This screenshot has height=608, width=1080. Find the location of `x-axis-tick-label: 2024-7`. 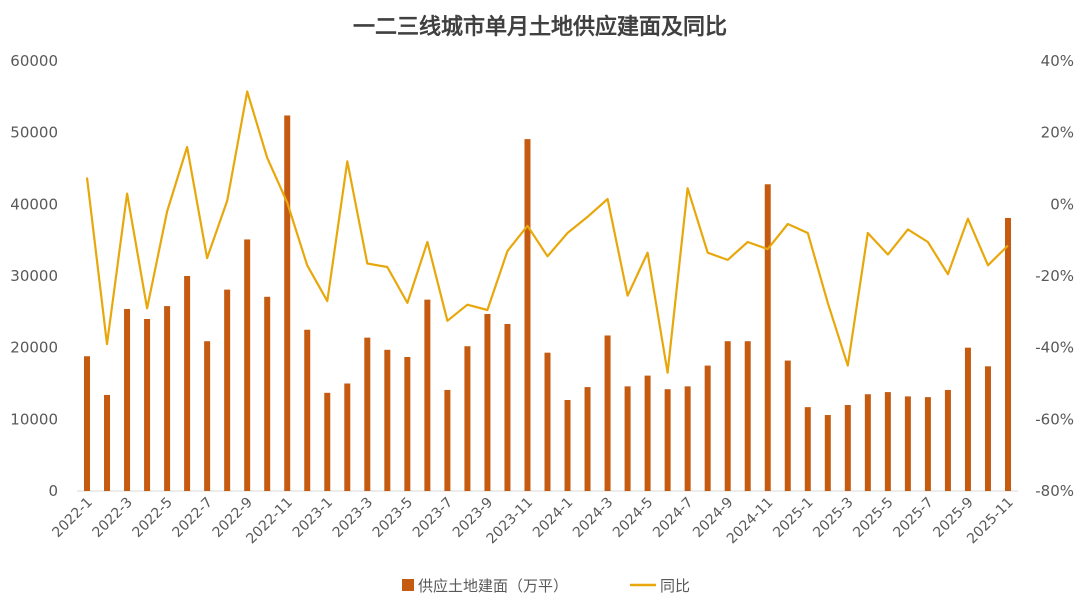

x-axis-tick-label: 2024-7 is located at coordinates (673, 518).